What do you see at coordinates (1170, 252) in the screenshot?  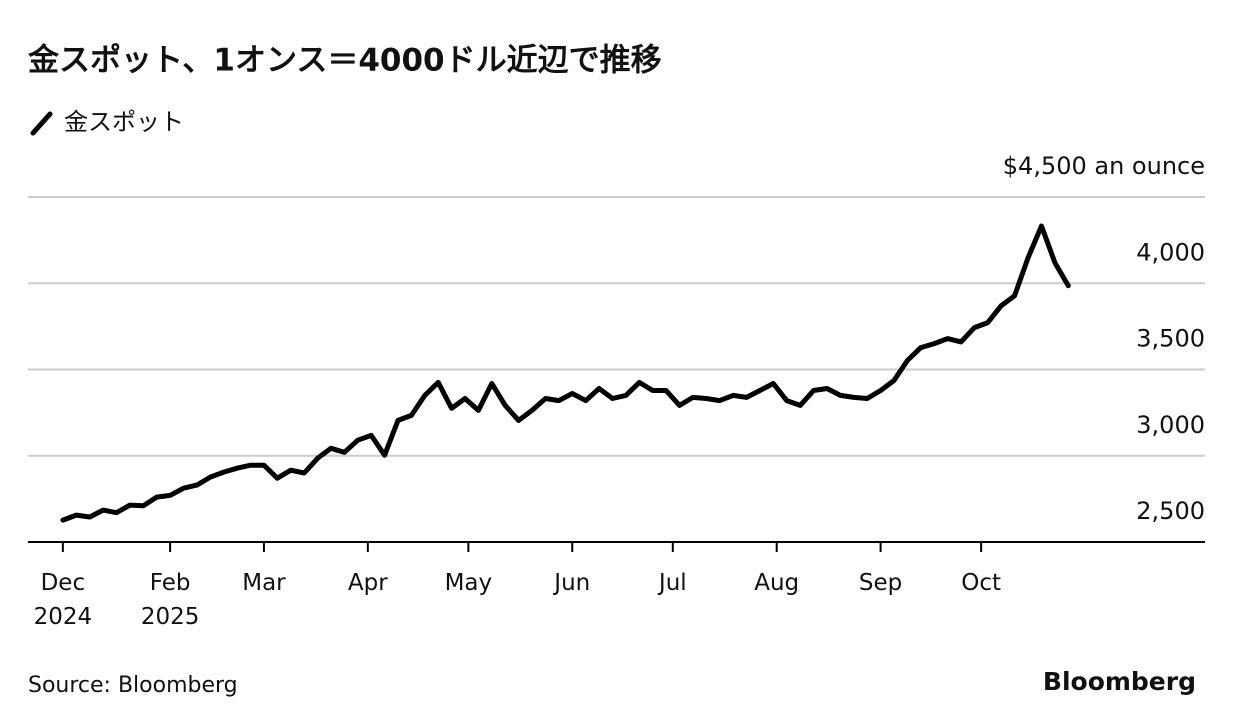 I see `y-tick-label: 4,000` at bounding box center [1170, 252].